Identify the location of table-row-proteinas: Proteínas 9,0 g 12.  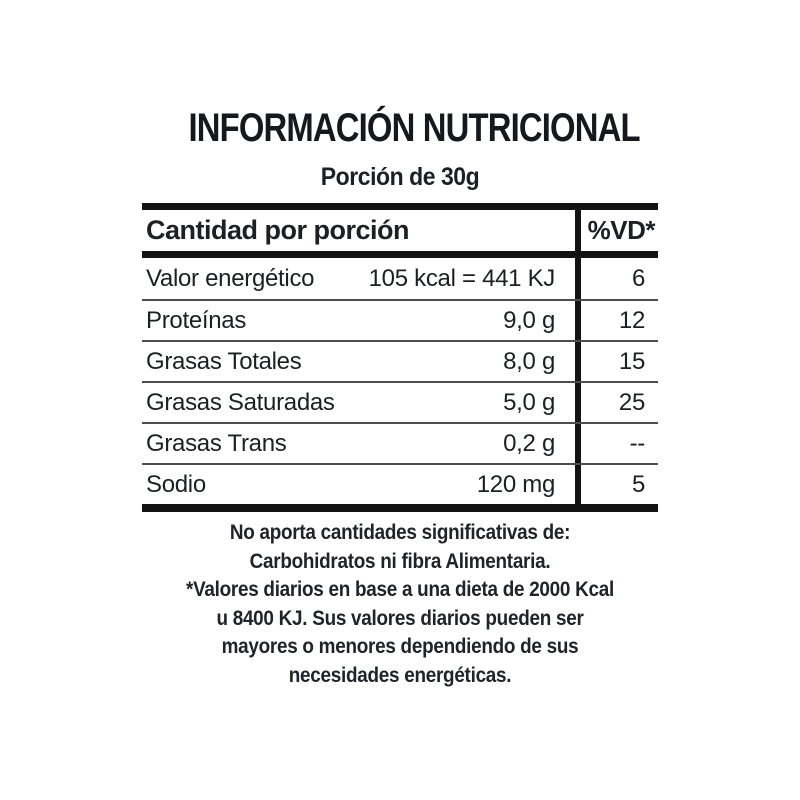
(400, 319).